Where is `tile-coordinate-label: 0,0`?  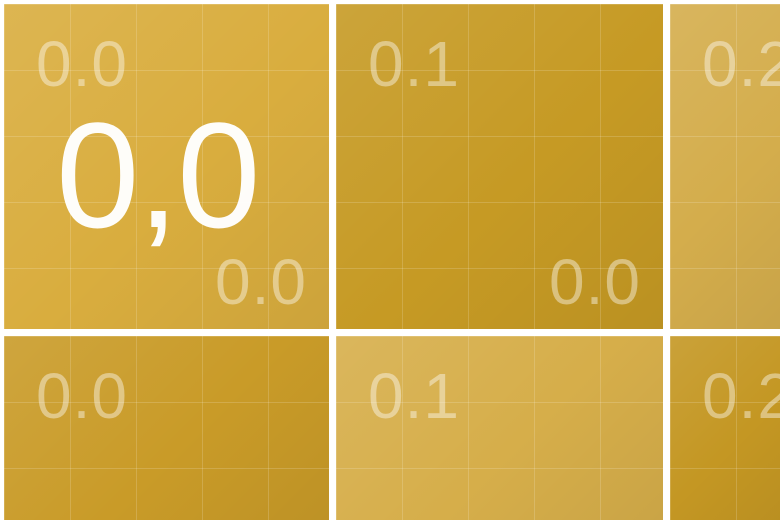 tile-coordinate-label: 0,0 is located at coordinates (158, 175).